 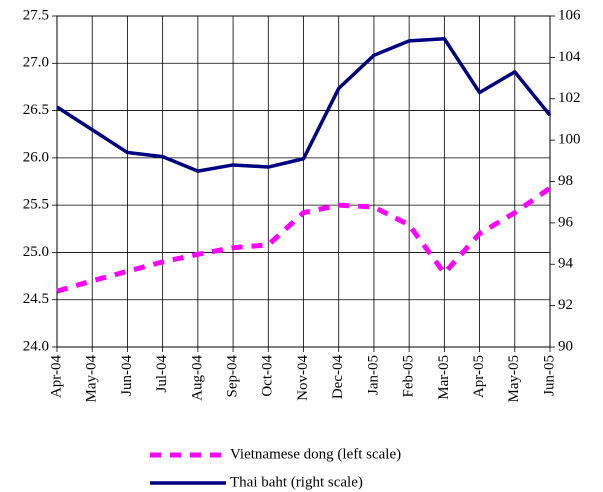 I want to click on x-tick-label: Nov-04, so click(x=303, y=378).